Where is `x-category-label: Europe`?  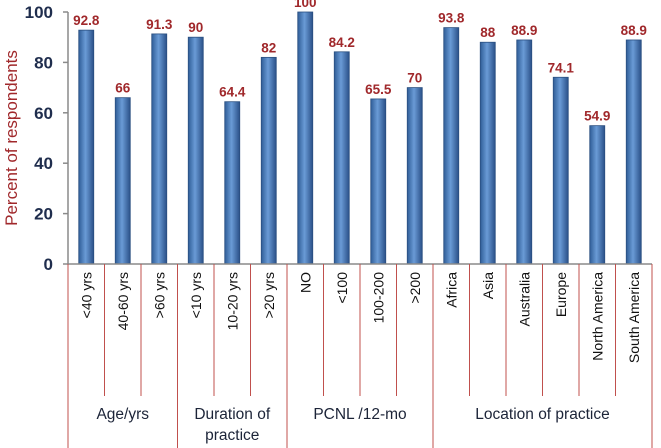 x-category-label: Europe is located at coordinates (561, 294).